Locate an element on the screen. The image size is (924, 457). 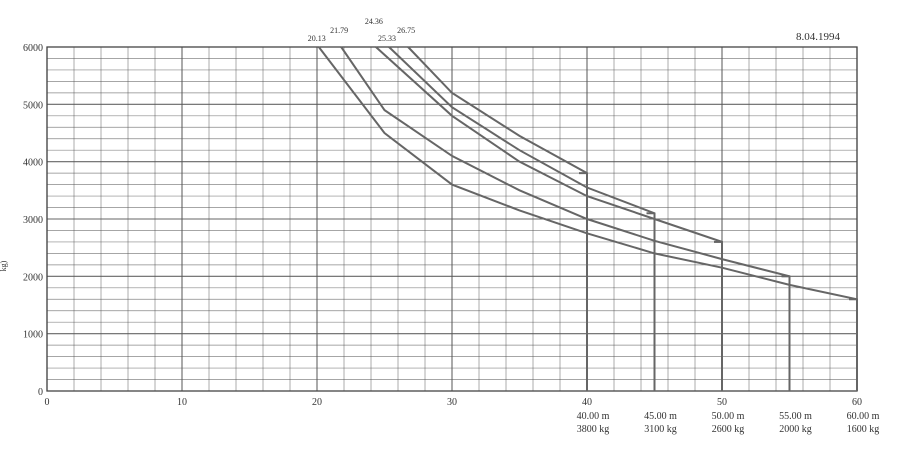
y-tick-label: 6000 is located at coordinates (33, 48).